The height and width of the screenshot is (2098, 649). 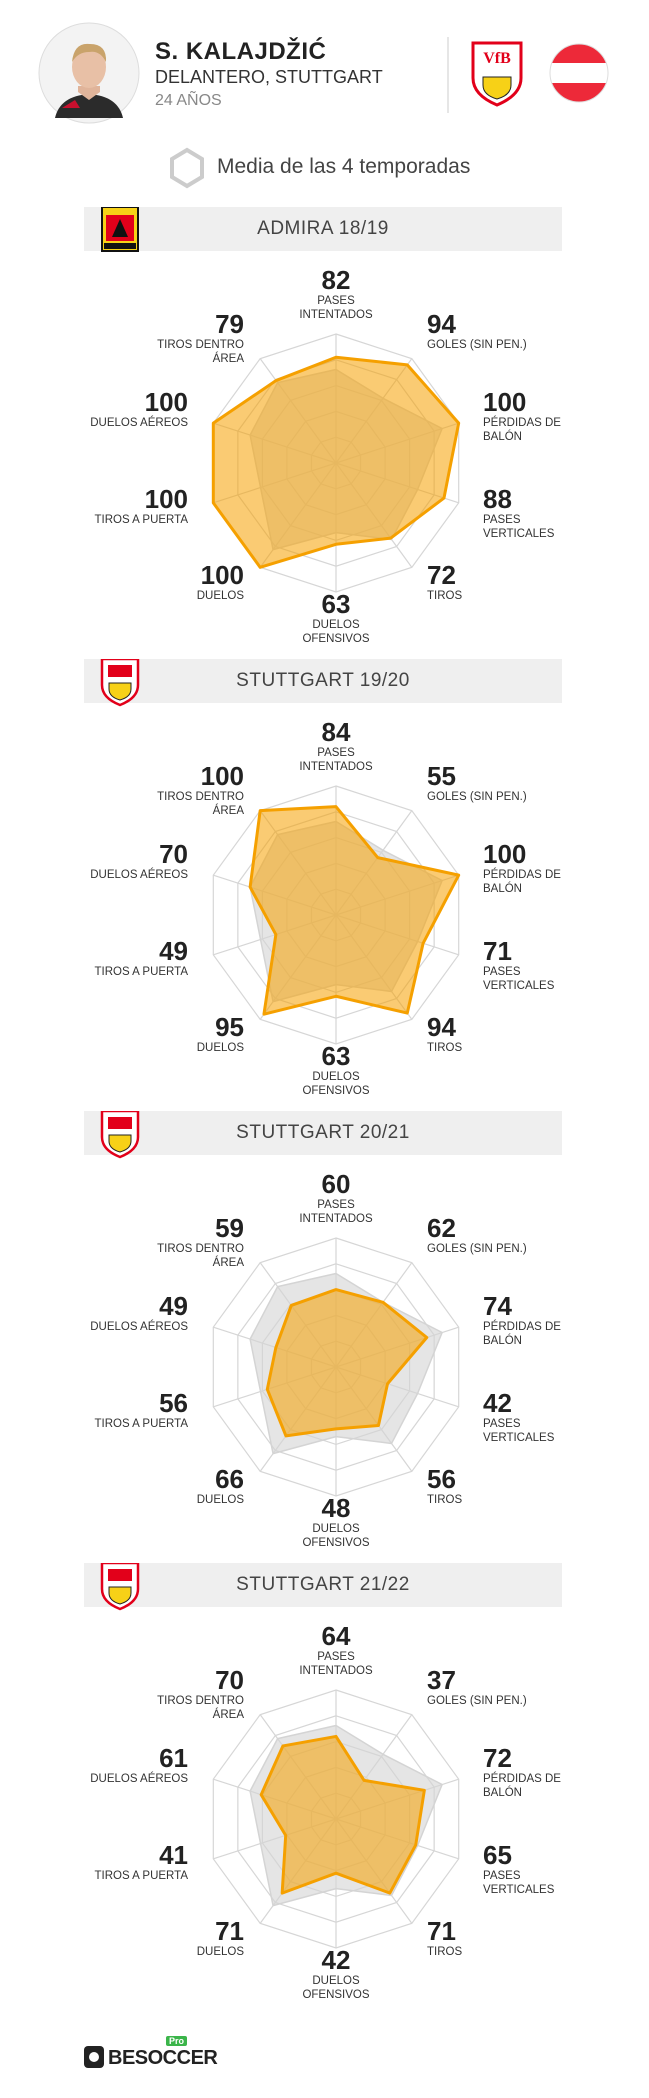 What do you see at coordinates (477, 783) in the screenshot?
I see `axis-label: 55 GOLES (SIN PEN.)` at bounding box center [477, 783].